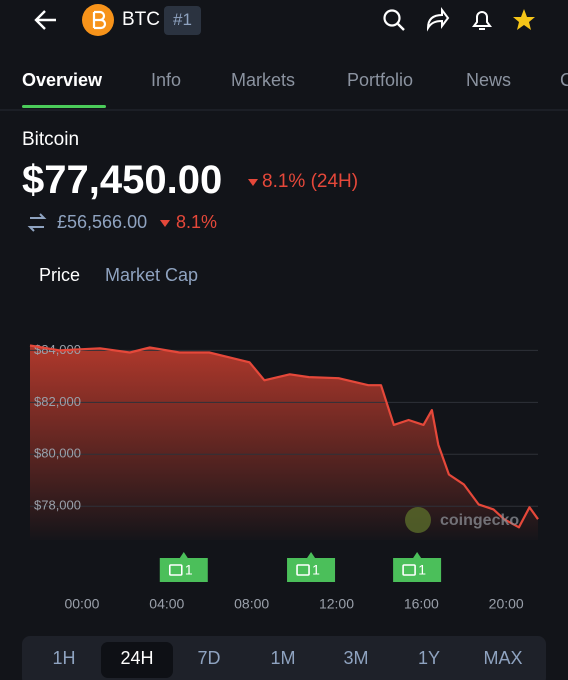 The width and height of the screenshot is (568, 680). I want to click on range-button: 1H, so click(64, 658).